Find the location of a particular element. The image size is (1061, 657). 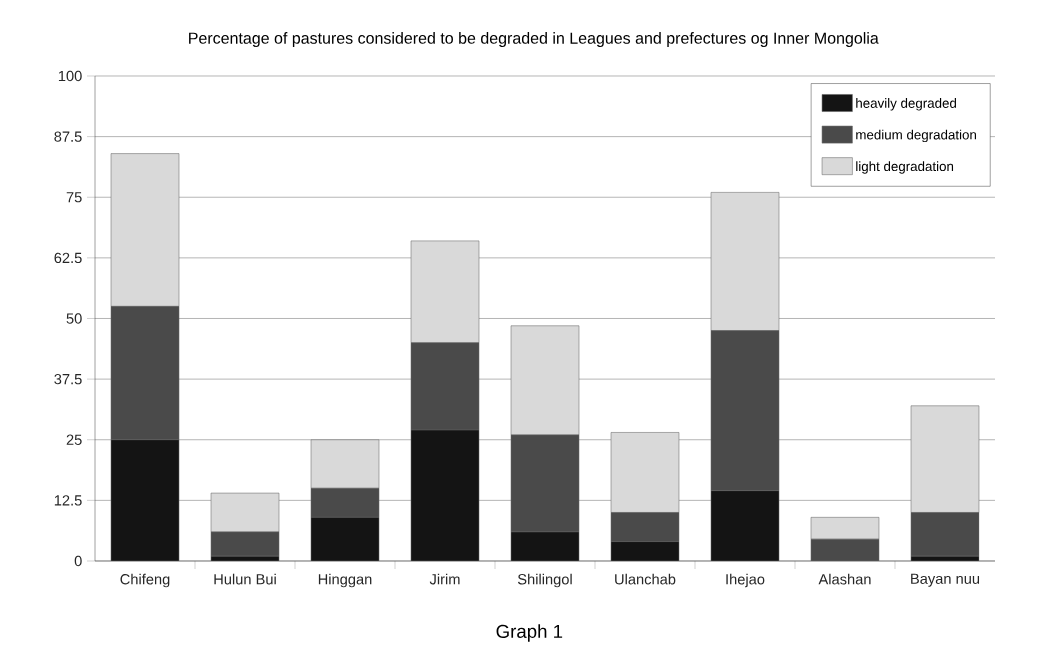

x-tick-label: Alashan is located at coordinates (844, 579).